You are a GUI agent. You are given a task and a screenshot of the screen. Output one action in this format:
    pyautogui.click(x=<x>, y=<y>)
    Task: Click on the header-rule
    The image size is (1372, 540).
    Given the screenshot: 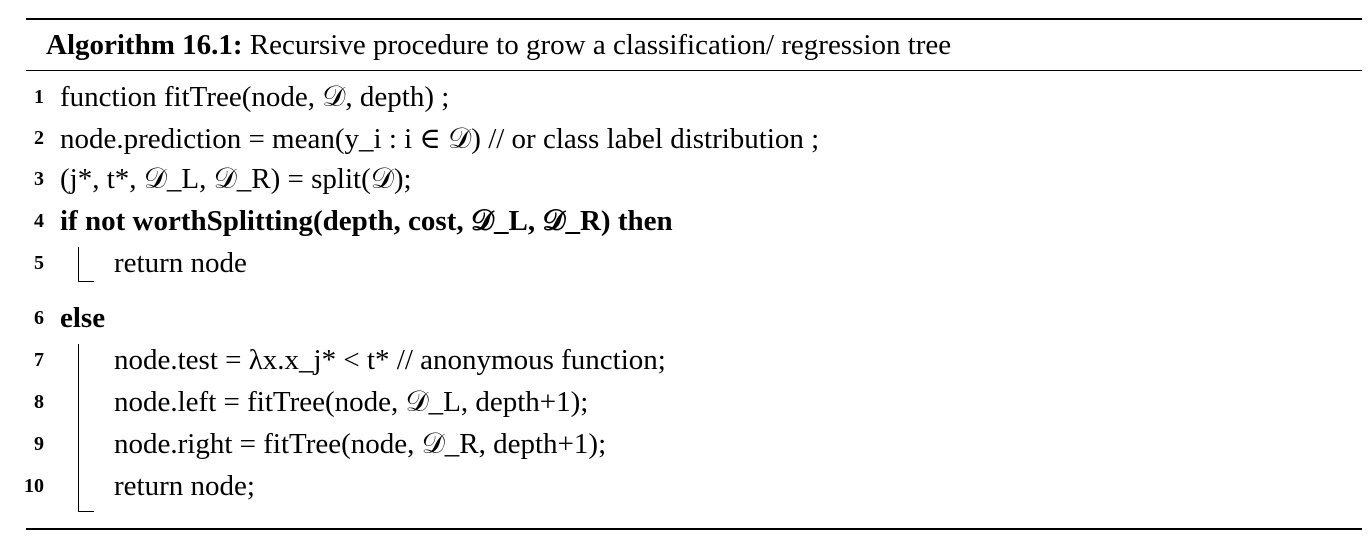 What is the action you would take?
    pyautogui.click(x=694, y=70)
    